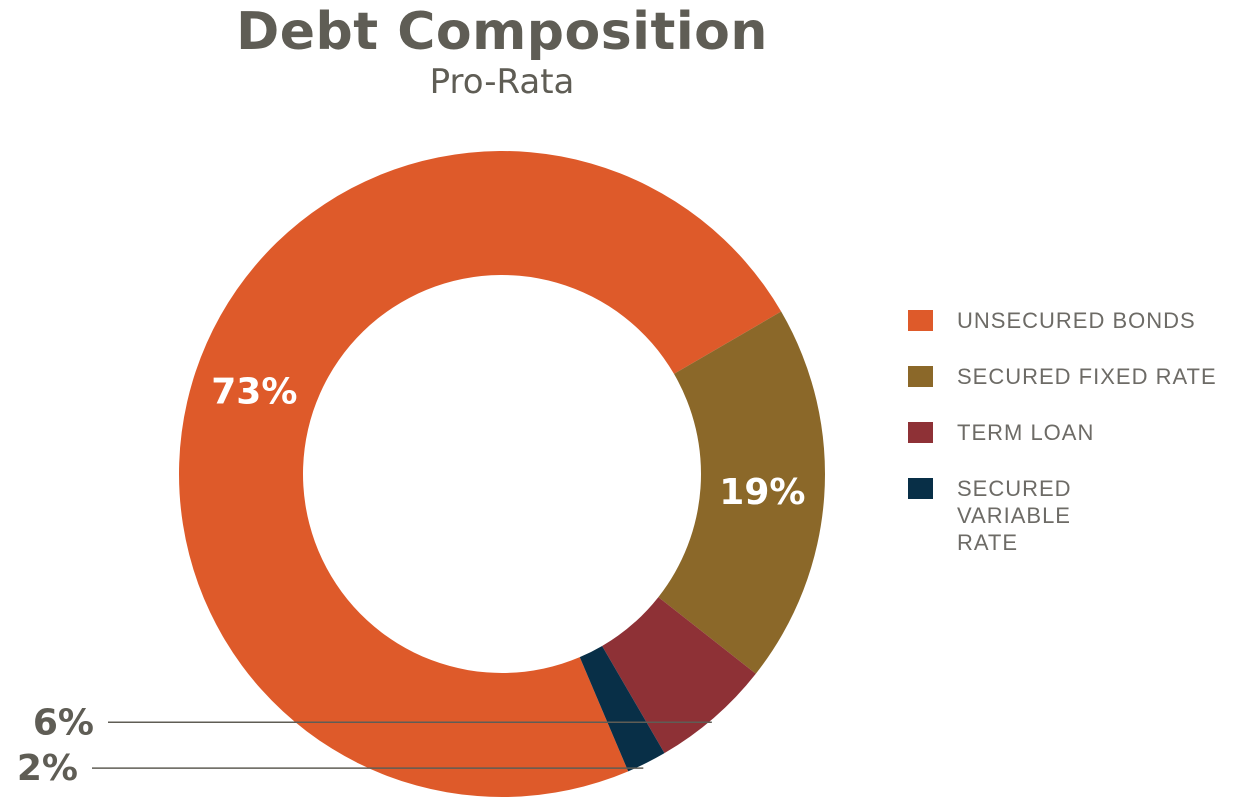 This screenshot has width=1254, height=800. Describe the element at coordinates (1014, 515) in the screenshot. I see `legend-label: SECURED VARIABLE RATE` at that location.